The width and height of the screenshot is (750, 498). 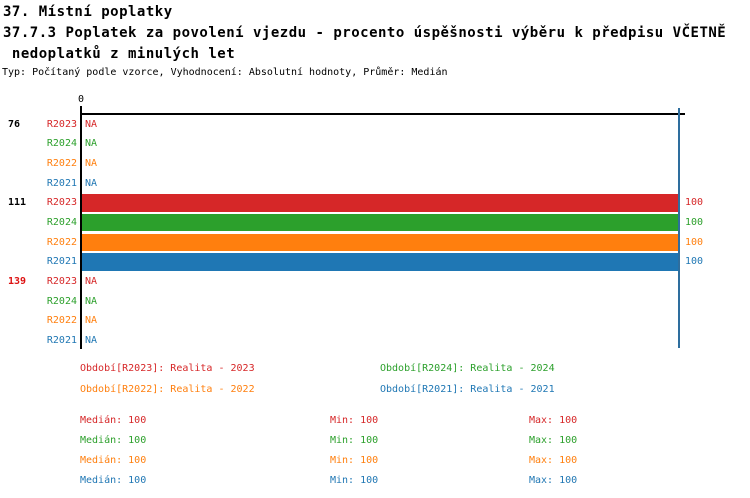 I want to click on report-title-line3: nedoplatků z minulých let, so click(x=119, y=54).